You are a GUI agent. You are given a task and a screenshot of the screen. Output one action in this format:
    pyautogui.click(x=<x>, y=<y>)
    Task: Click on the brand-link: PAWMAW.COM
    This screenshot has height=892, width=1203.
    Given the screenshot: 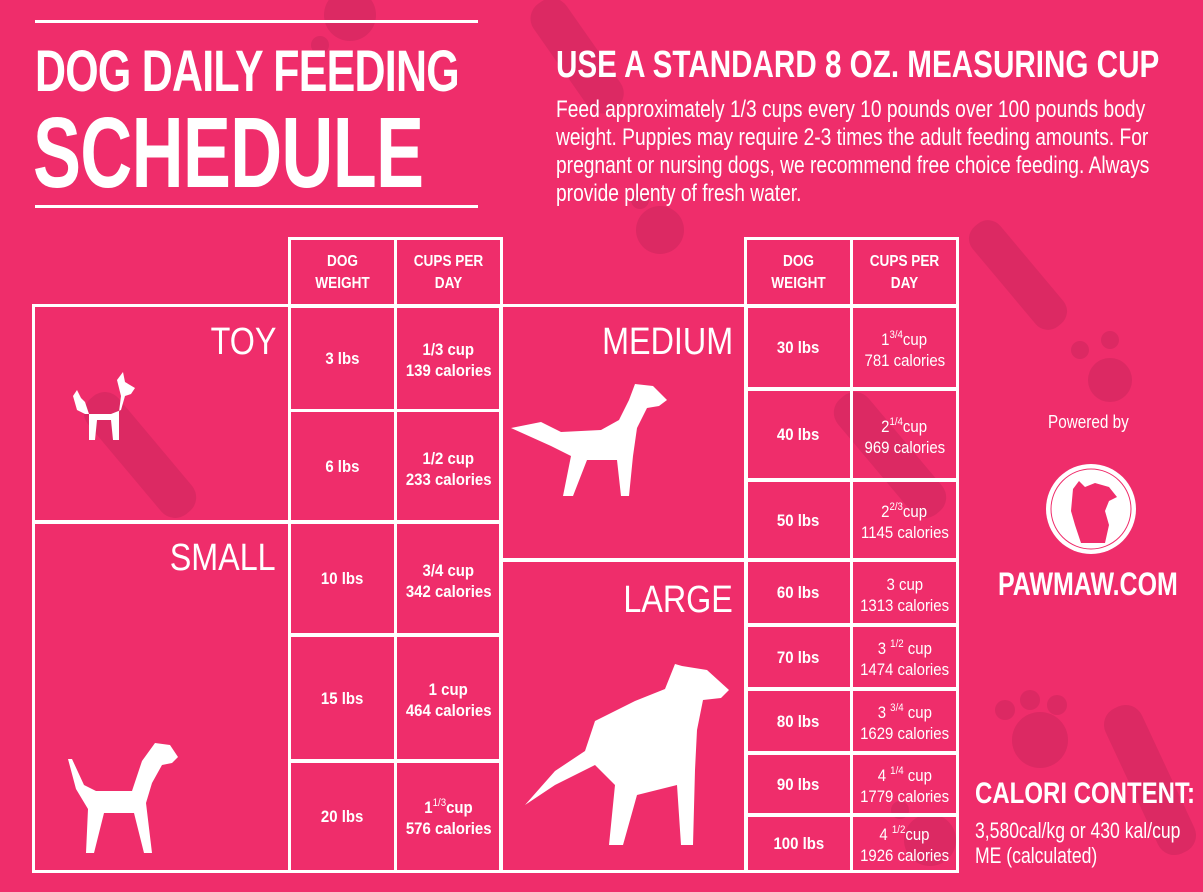 What is the action you would take?
    pyautogui.click(x=1088, y=584)
    